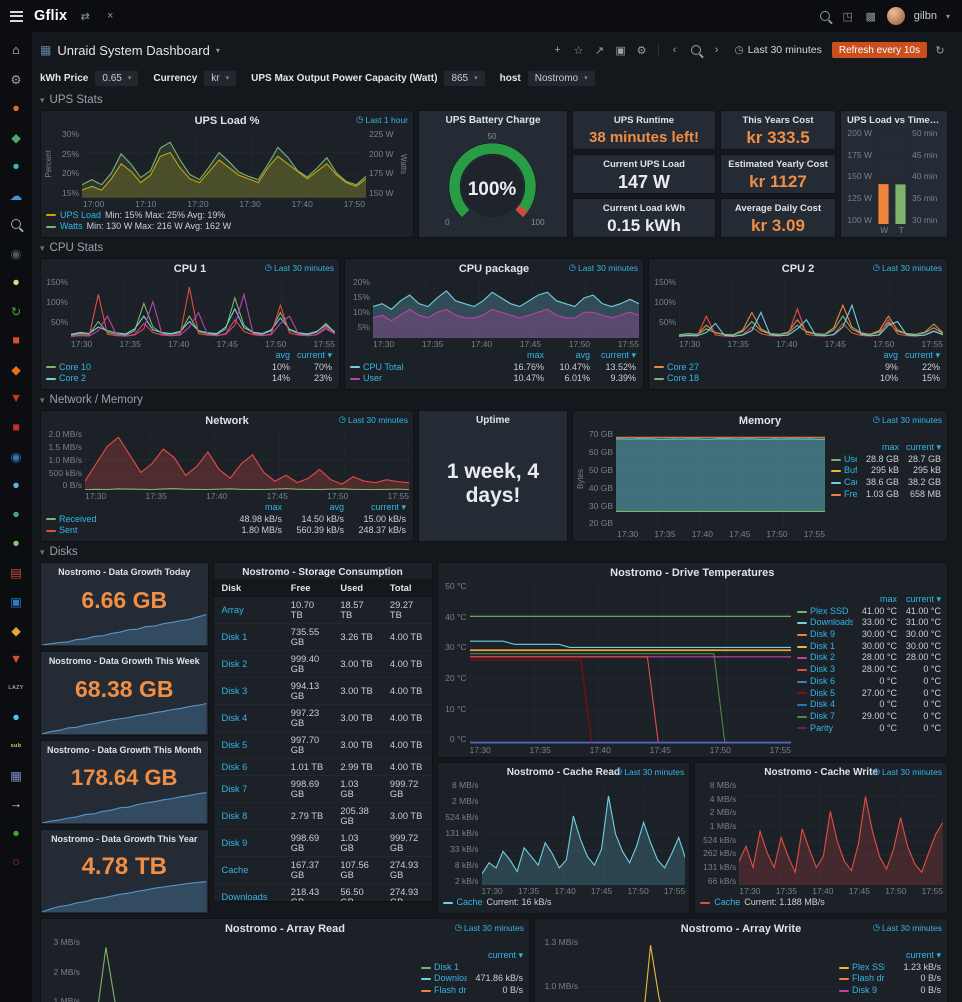  What do you see at coordinates (124, 661) in the screenshot?
I see `panel-title: Nostromo - Data Growth This Week` at bounding box center [124, 661].